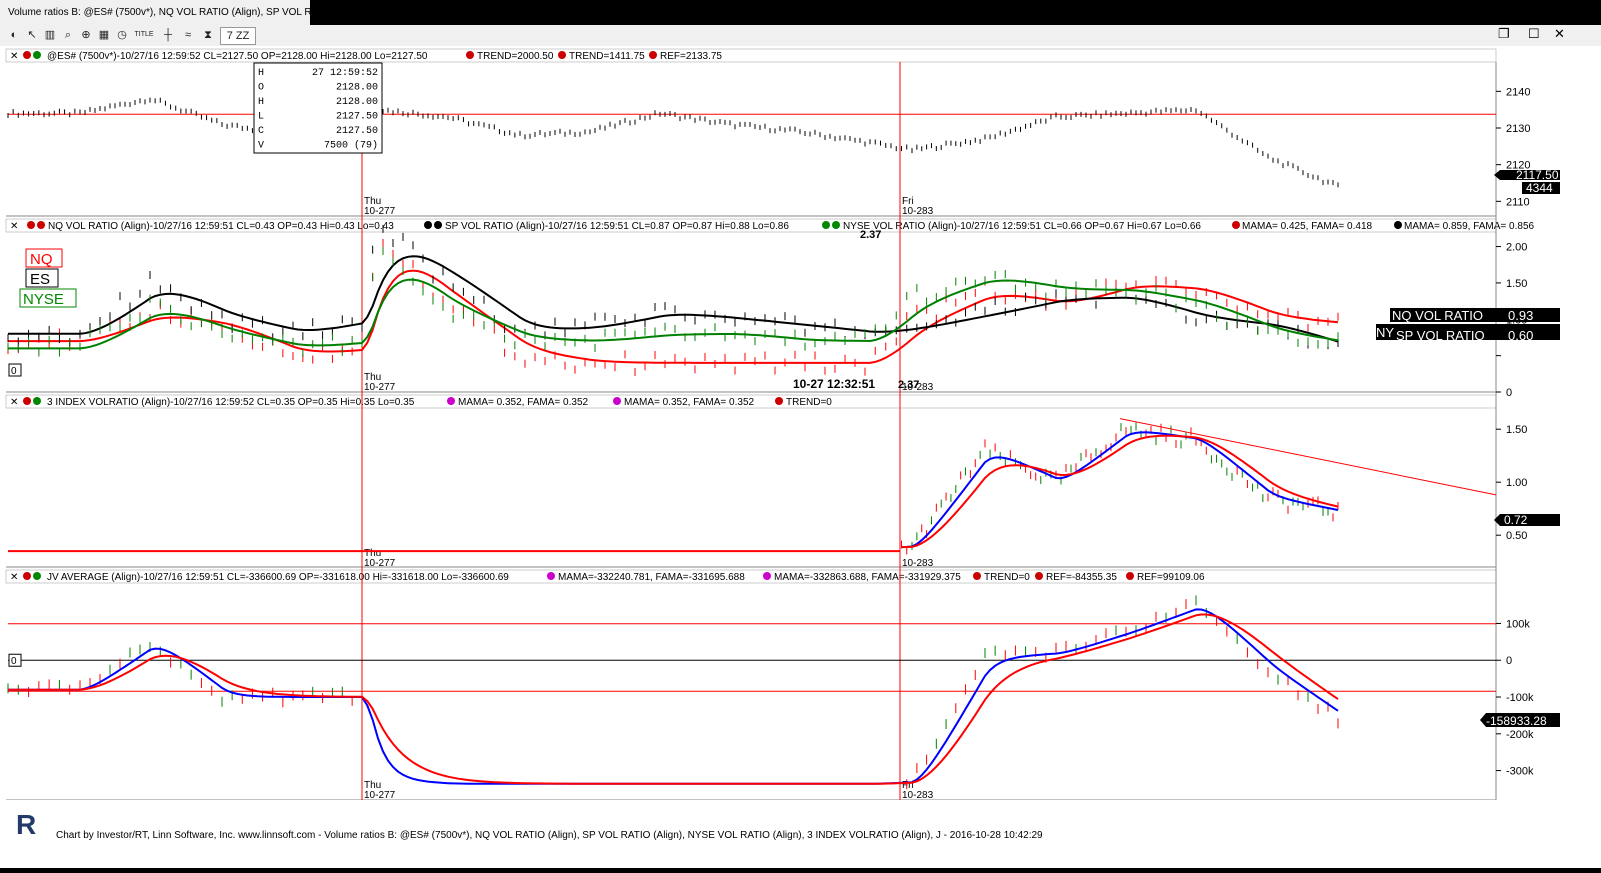 The width and height of the screenshot is (1601, 873). What do you see at coordinates (1509, 661) in the screenshot?
I see `y-tick-label: 0` at bounding box center [1509, 661].